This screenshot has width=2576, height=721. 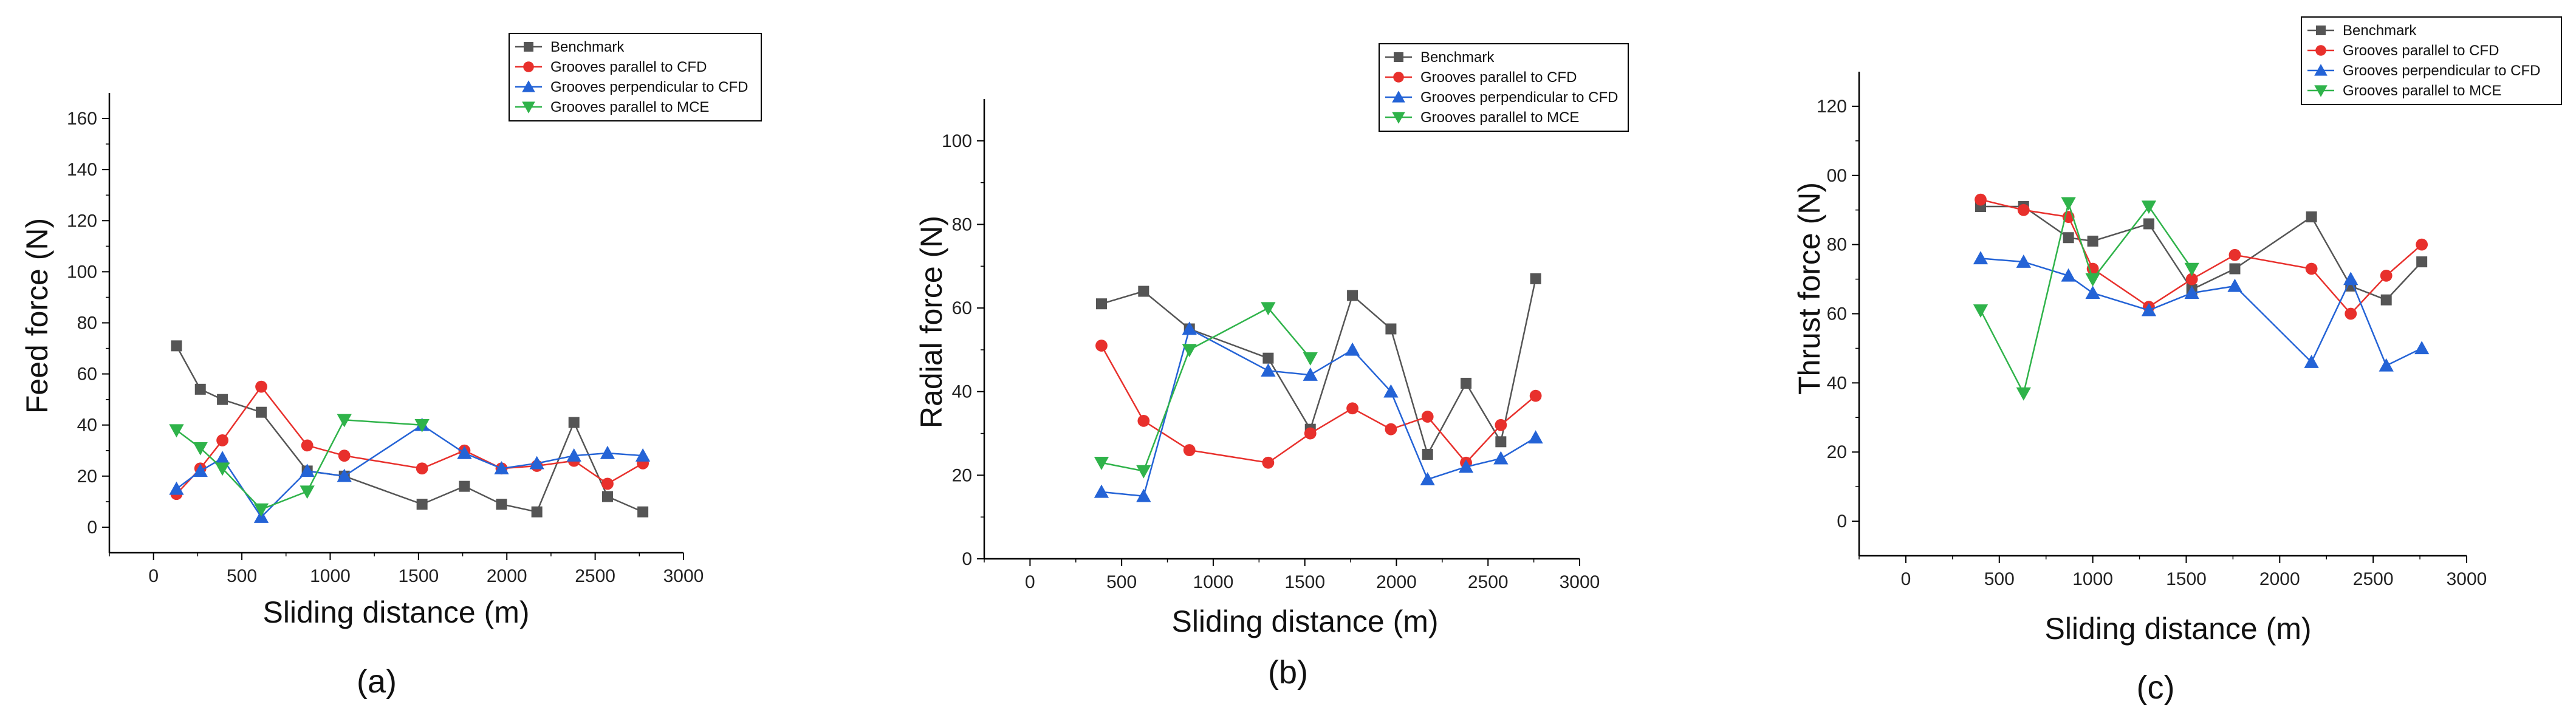 What do you see at coordinates (2279, 579) in the screenshot?
I see `x-tick-label: 2000` at bounding box center [2279, 579].